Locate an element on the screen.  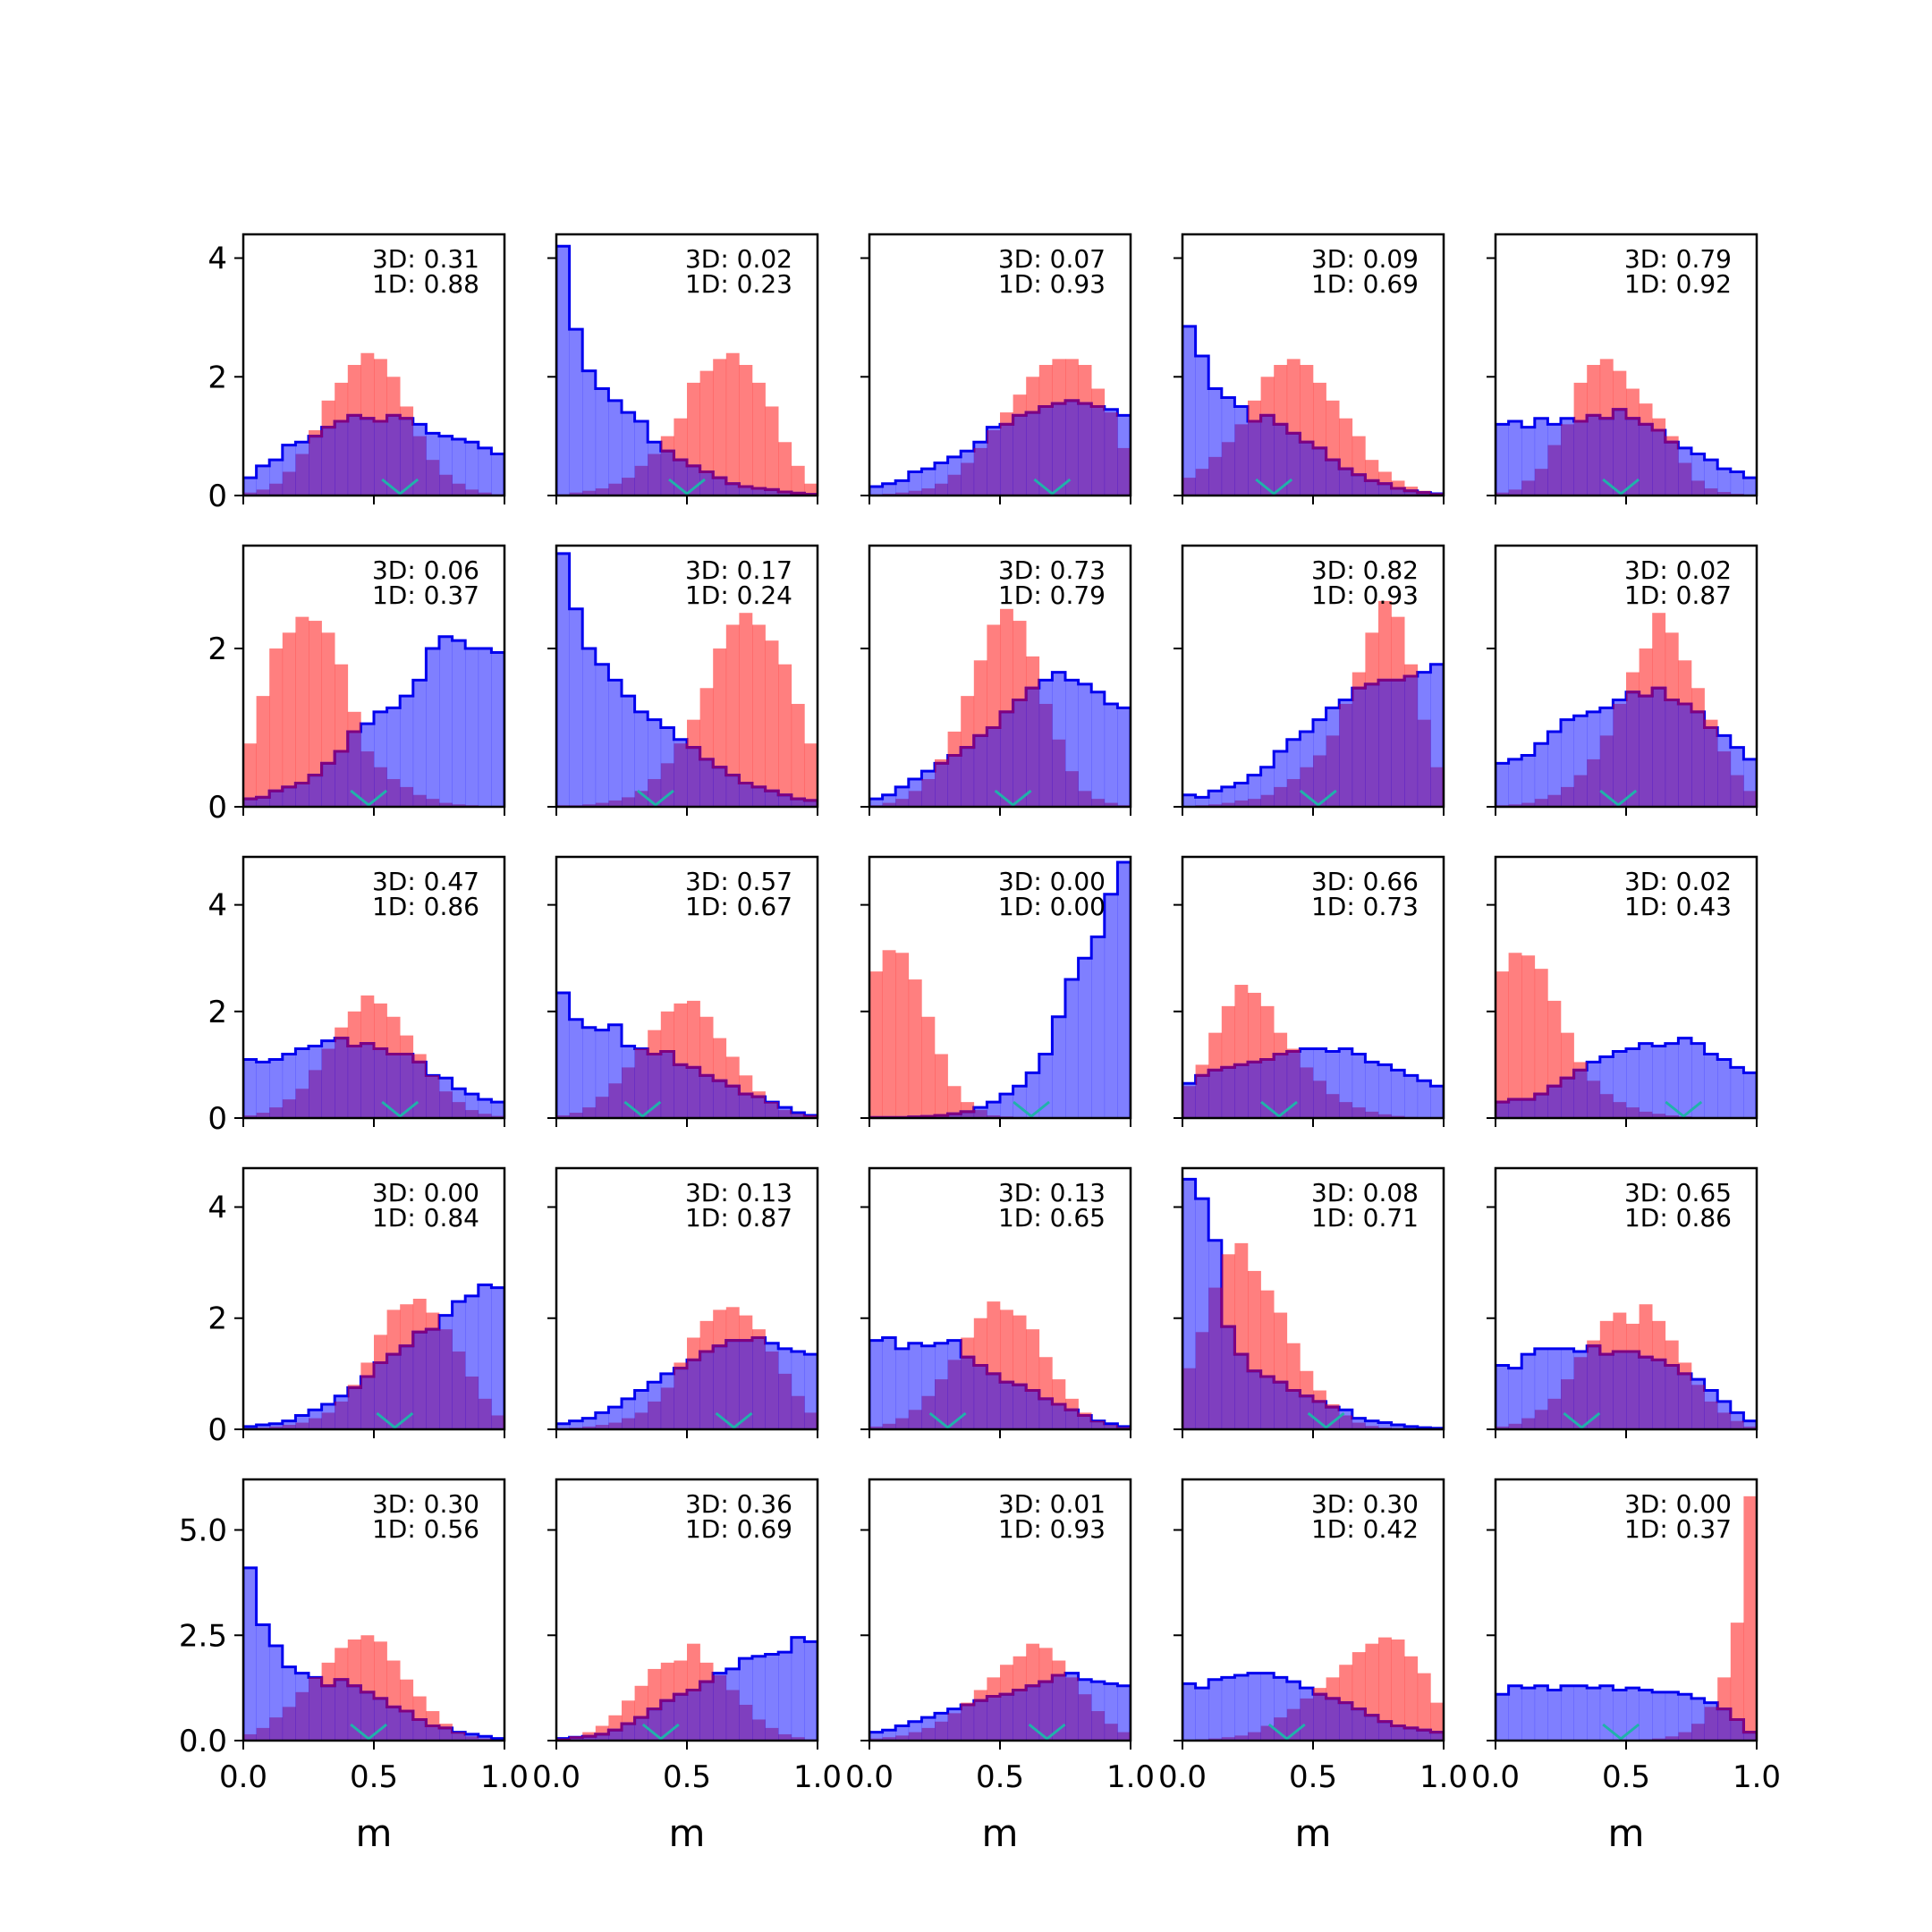
annotation-3d: 3D: 0.01 is located at coordinates (1052, 1504).